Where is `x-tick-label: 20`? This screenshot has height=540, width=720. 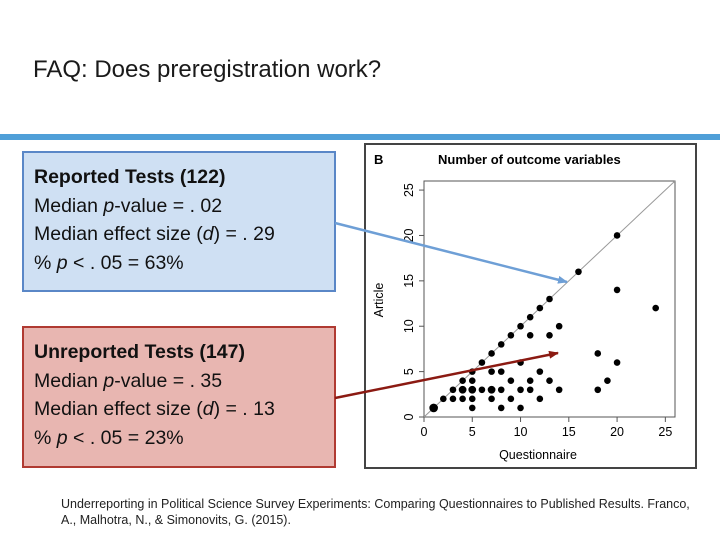 x-tick-label: 20 is located at coordinates (617, 432).